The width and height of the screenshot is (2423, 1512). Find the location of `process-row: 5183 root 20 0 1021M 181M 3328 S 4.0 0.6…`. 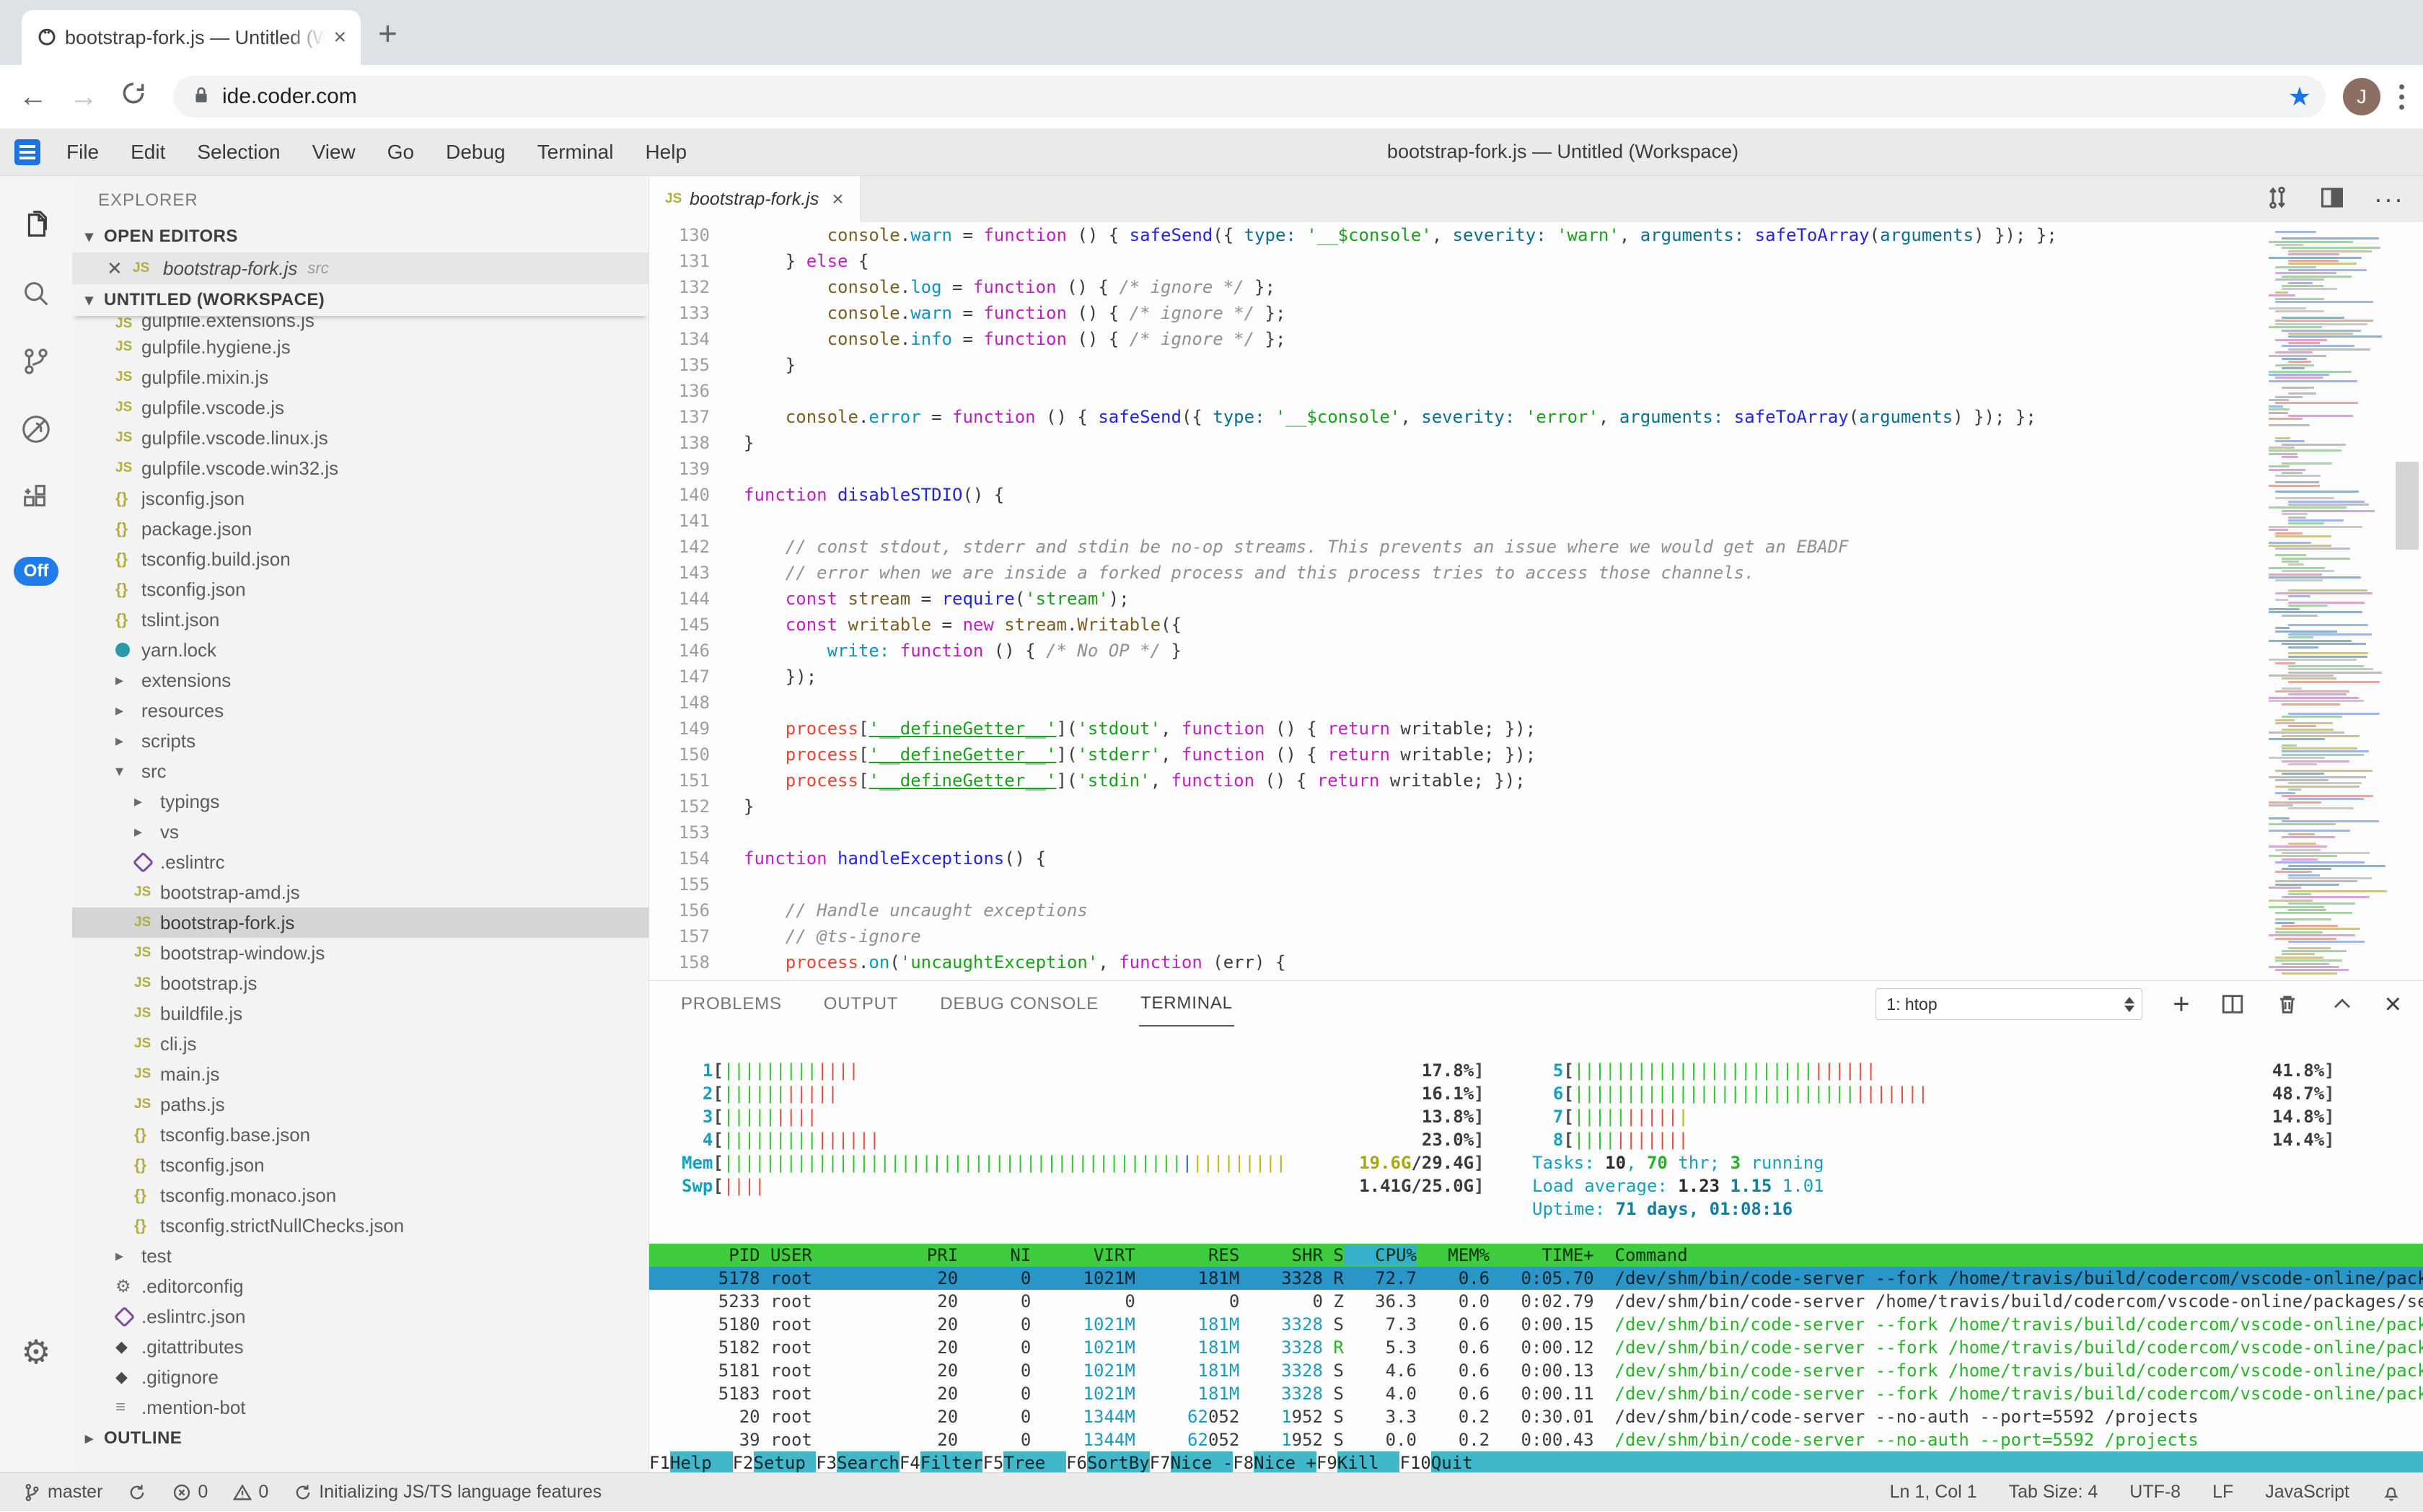

process-row: 5183 root 20 0 1021M 181M 3328 S 4.0 0.6… is located at coordinates (1550, 1394).